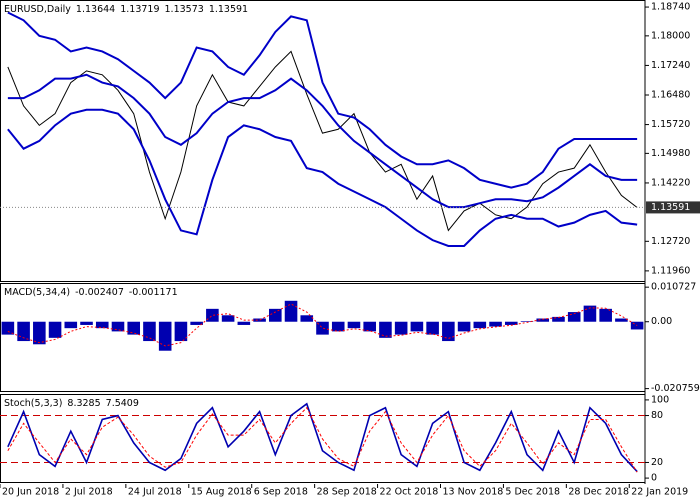 This screenshot has height=500, width=700. What do you see at coordinates (657, 462) in the screenshot?
I see `y-tick-label: 20` at bounding box center [657, 462].